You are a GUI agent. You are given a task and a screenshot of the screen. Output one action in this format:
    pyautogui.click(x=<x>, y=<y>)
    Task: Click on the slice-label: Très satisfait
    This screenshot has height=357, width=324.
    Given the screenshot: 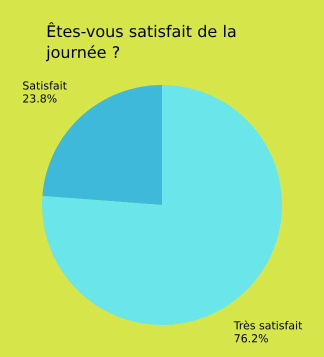 What is the action you would take?
    pyautogui.click(x=268, y=325)
    